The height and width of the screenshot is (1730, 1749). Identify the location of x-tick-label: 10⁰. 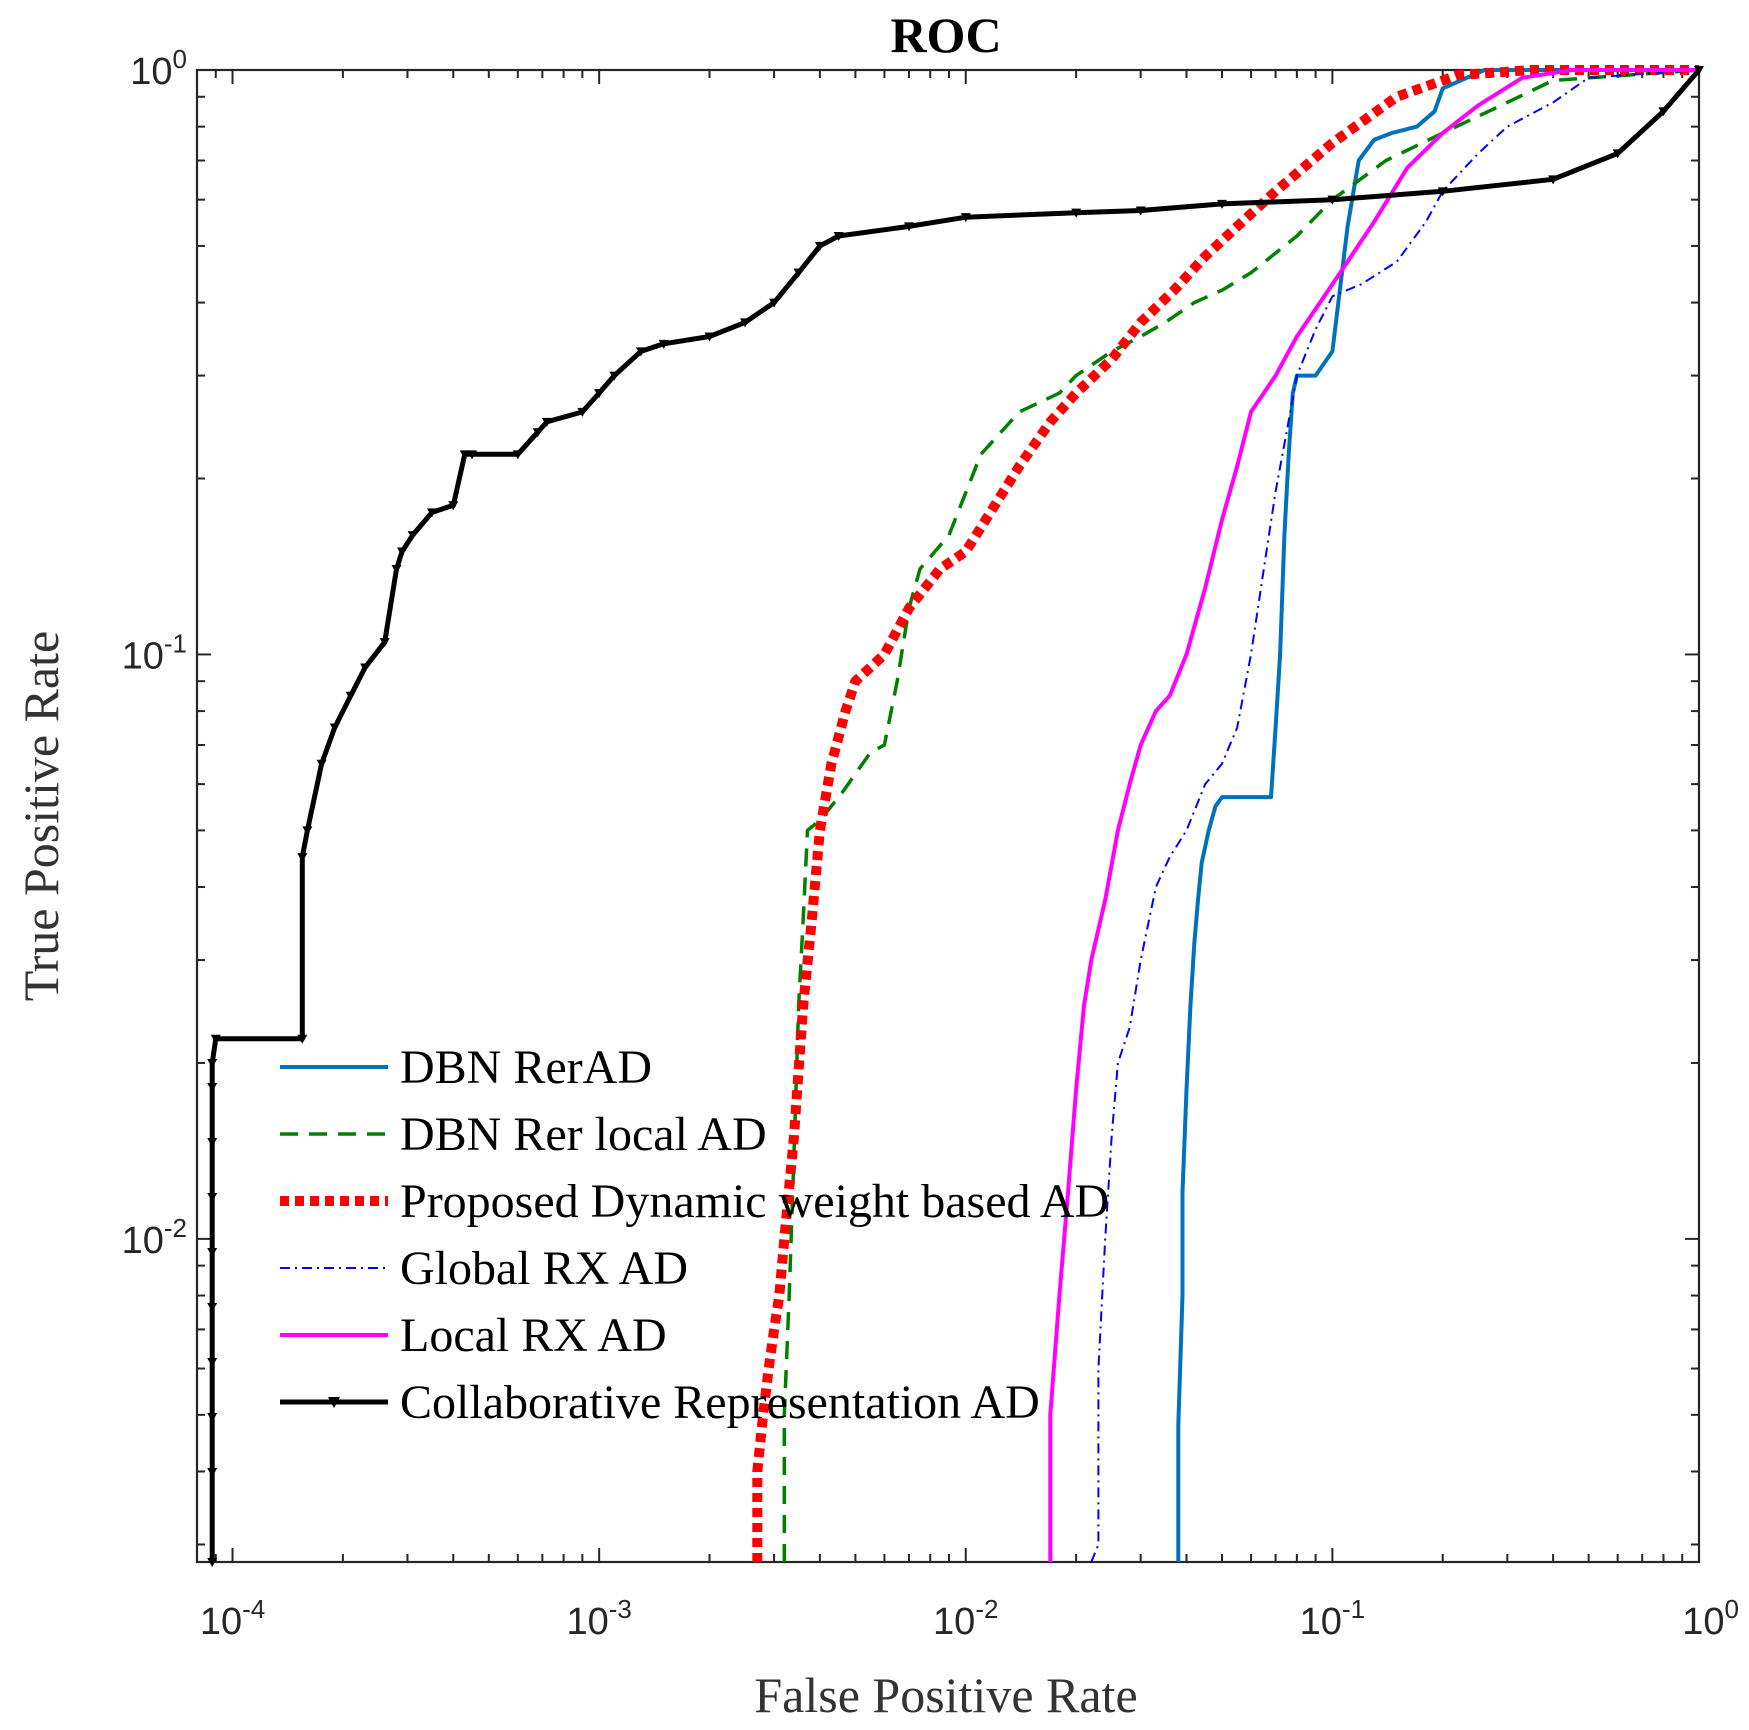
(1710, 1618).